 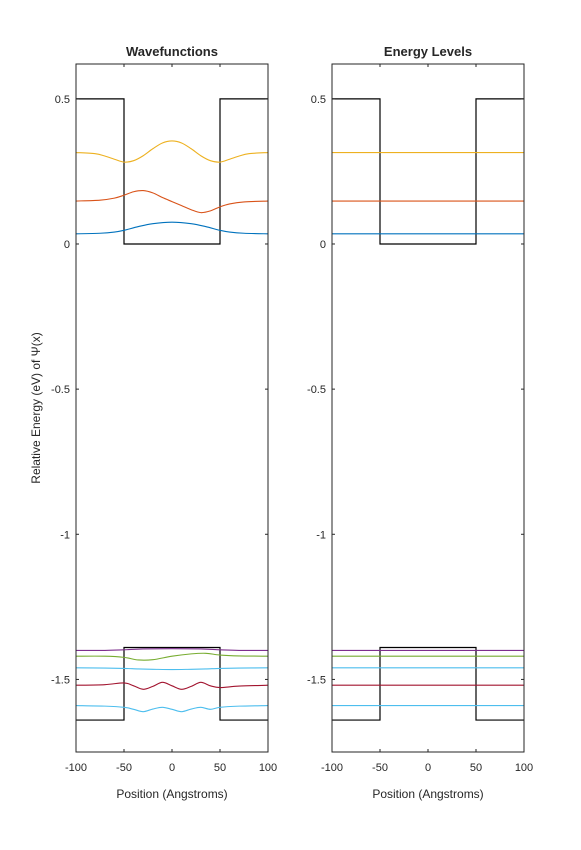 What do you see at coordinates (60, 390) in the screenshot?
I see `wavefunctions-y-tick-label: -0.5` at bounding box center [60, 390].